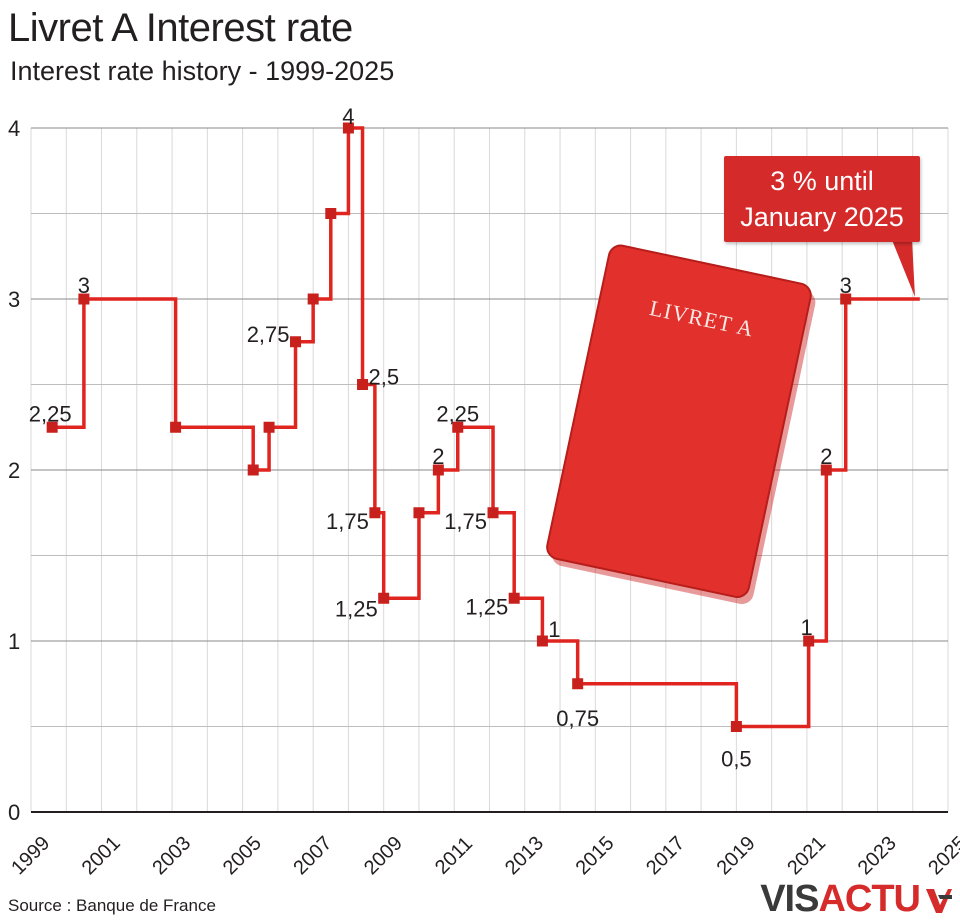 Image resolution: width=960 pixels, height=924 pixels. What do you see at coordinates (112, 905) in the screenshot?
I see `source-text: Source : Banque de France` at bounding box center [112, 905].